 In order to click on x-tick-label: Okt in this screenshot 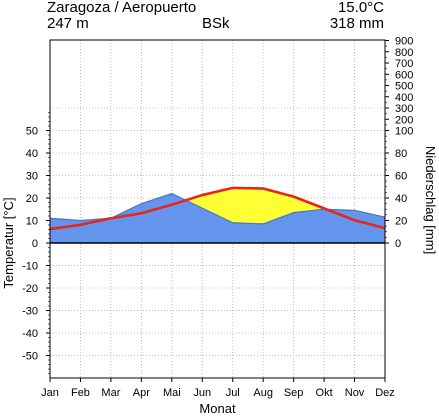, I will do `click(324, 393)`.